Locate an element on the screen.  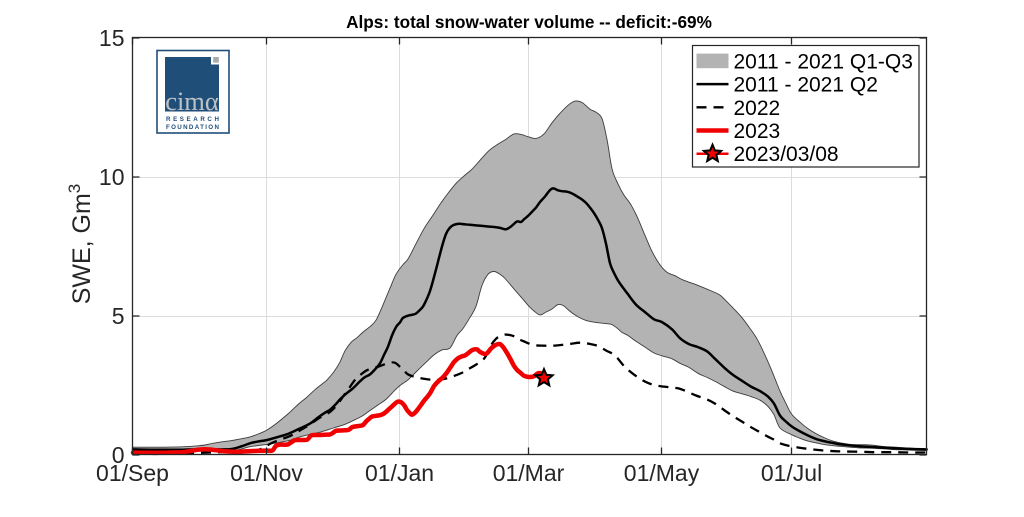
svg-text: cimα is located at coordinates (192, 101).